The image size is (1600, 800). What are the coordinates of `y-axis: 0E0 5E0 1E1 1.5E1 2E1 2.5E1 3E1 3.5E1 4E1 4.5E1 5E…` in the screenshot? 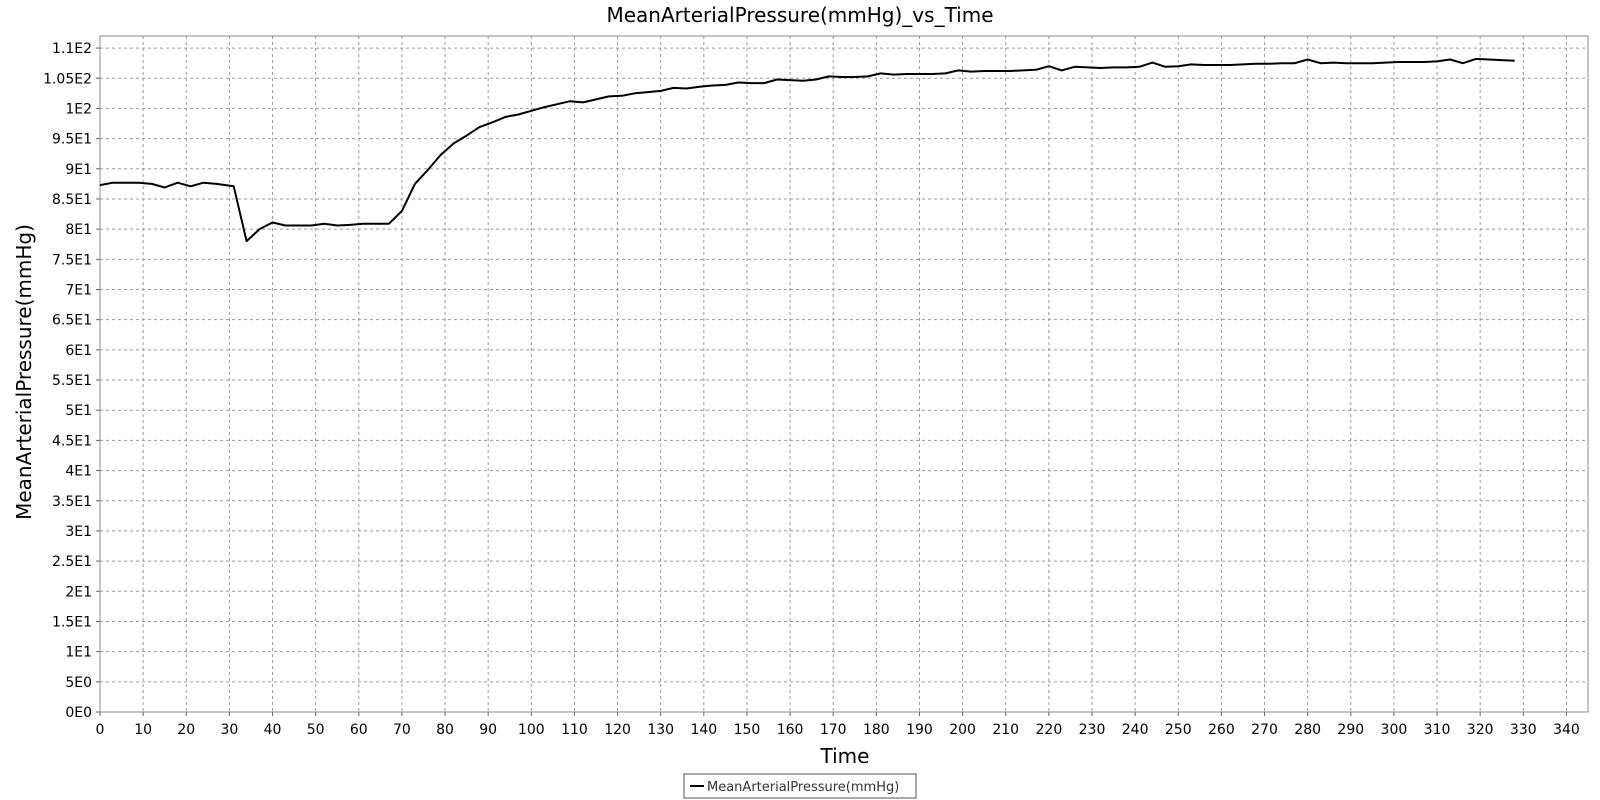 It's located at (71, 381).